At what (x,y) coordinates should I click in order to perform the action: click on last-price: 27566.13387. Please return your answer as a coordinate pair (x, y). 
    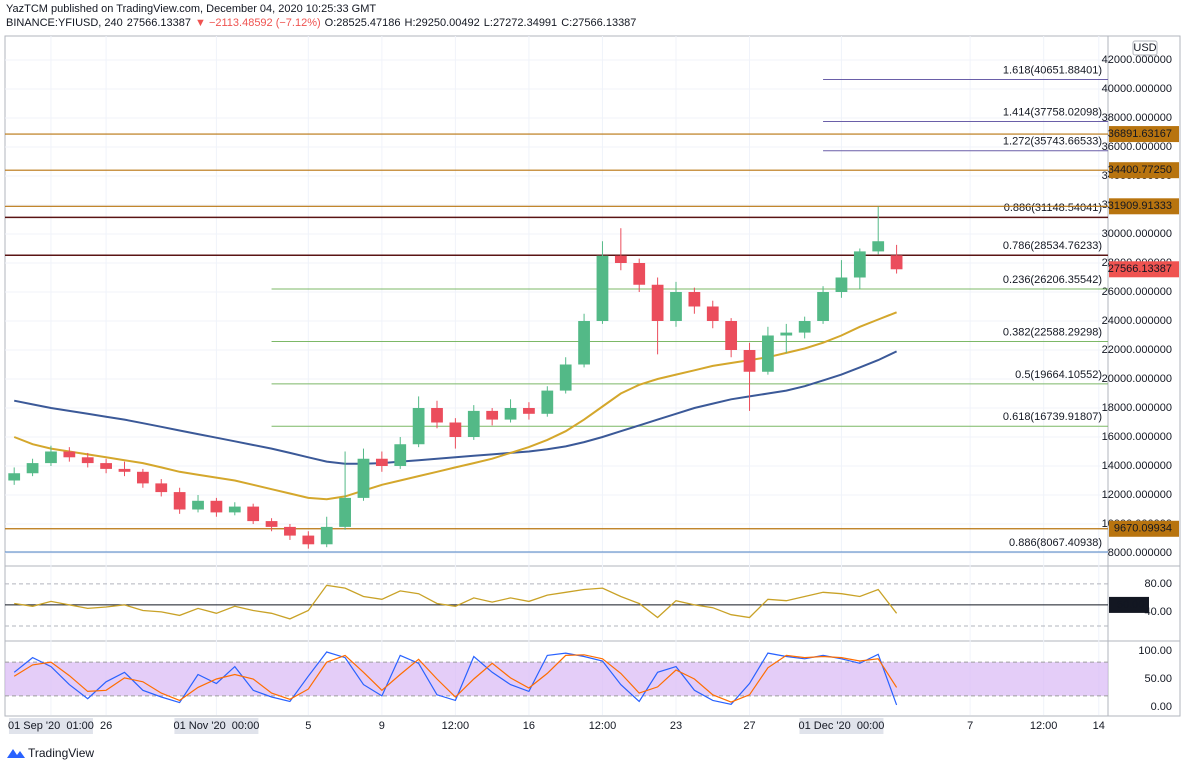
    Looking at the image, I should click on (158, 23).